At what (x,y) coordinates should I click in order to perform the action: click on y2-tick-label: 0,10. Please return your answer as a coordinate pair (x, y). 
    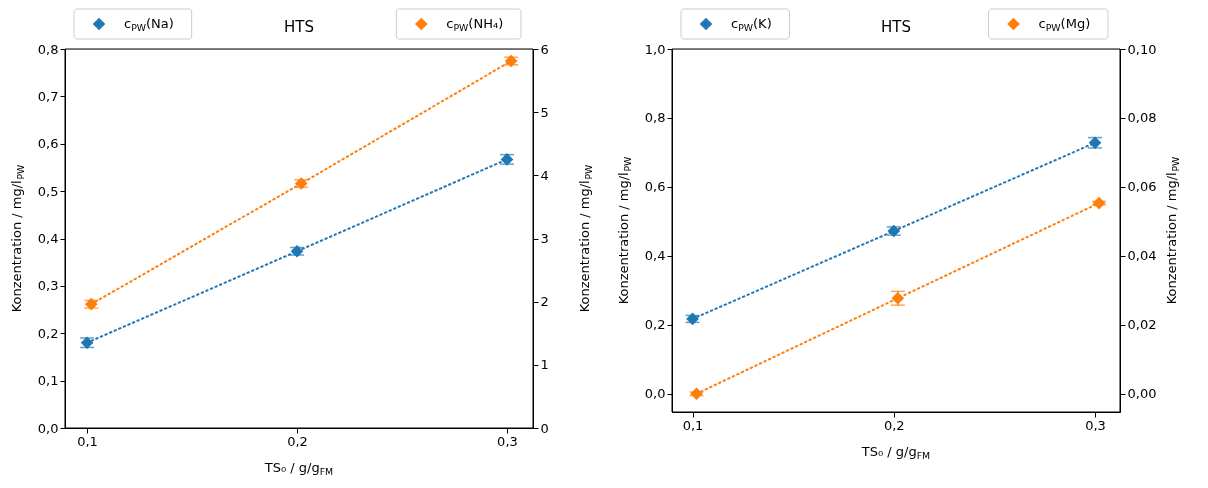
    Looking at the image, I should click on (1142, 49).